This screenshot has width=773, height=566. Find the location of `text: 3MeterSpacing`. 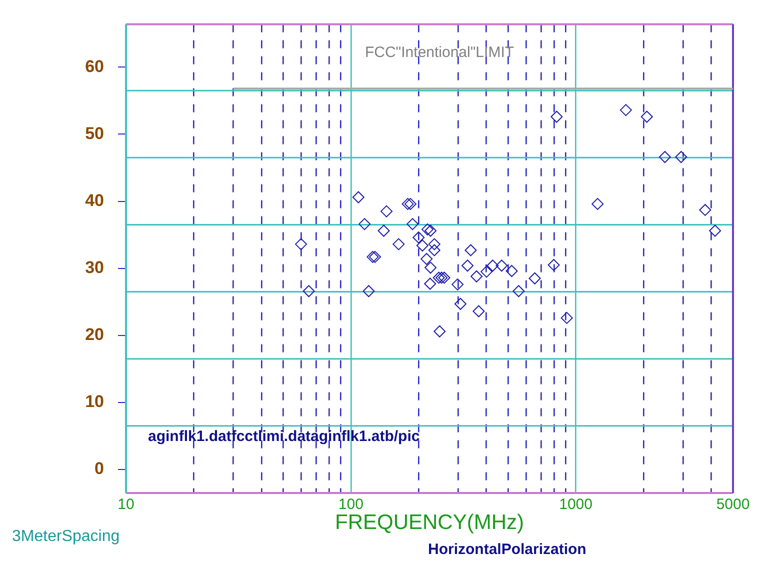

text: 3MeterSpacing is located at coordinates (66, 537).